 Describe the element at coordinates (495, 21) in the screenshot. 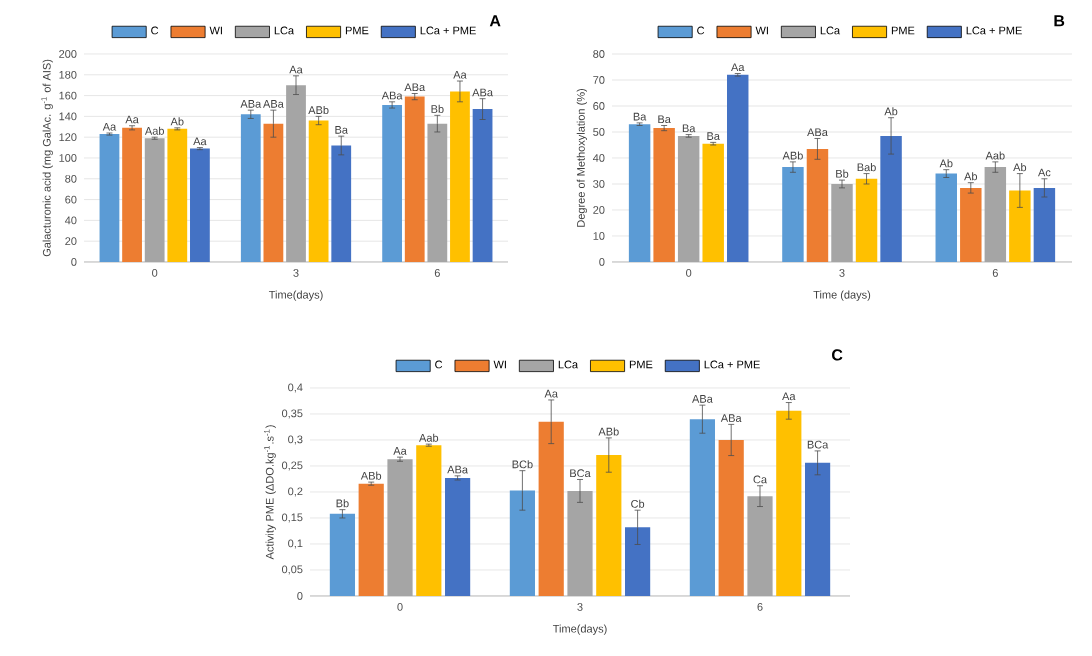

I see `chart-title: A` at that location.